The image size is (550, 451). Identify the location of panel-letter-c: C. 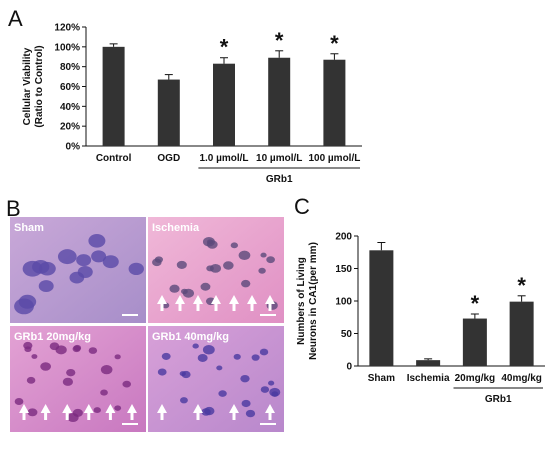
(302, 206).